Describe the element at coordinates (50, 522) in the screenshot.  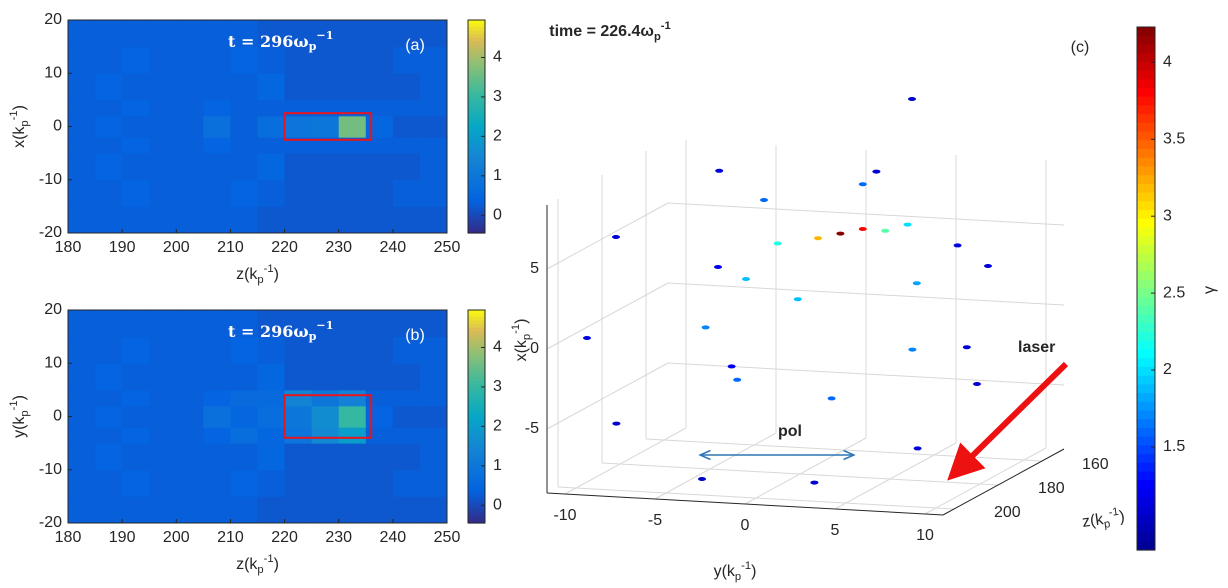
I see `y-tick-label: -20` at that location.